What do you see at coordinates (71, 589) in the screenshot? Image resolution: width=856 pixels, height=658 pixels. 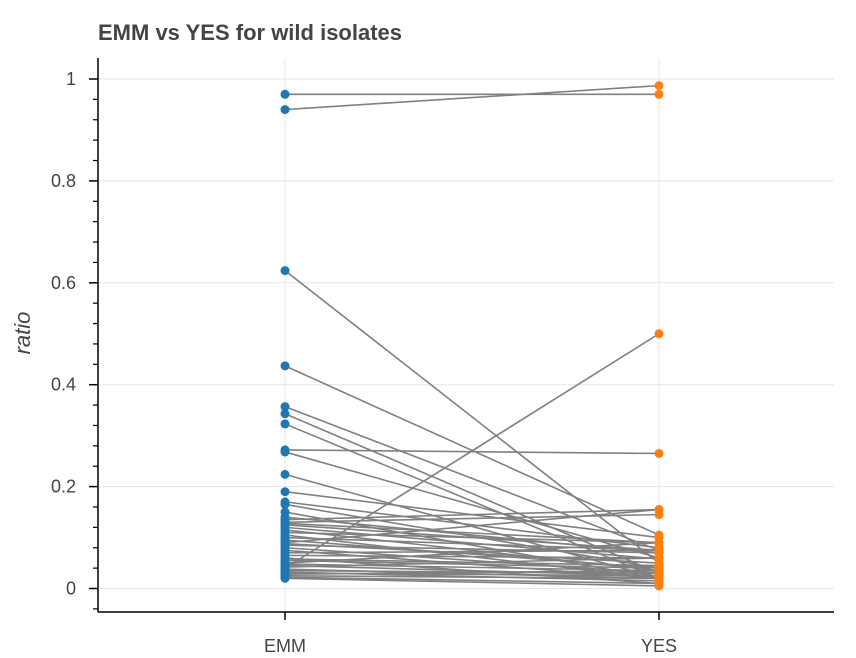 I see `y-tick-label-0: 0` at bounding box center [71, 589].